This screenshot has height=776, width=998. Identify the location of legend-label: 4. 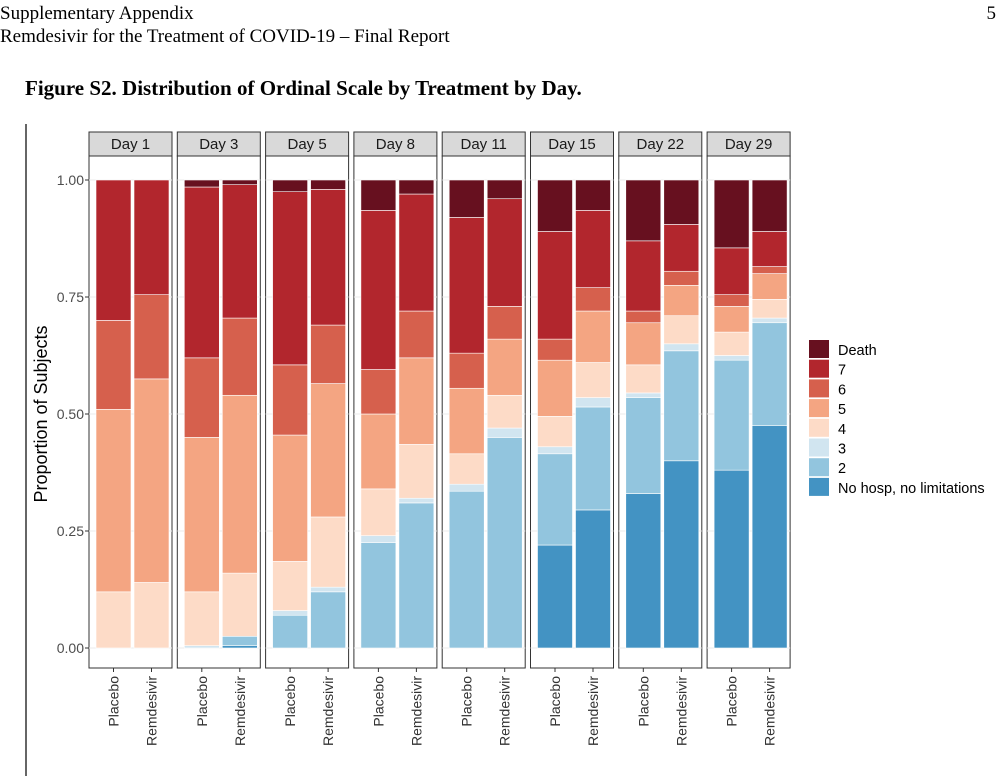
(842, 430).